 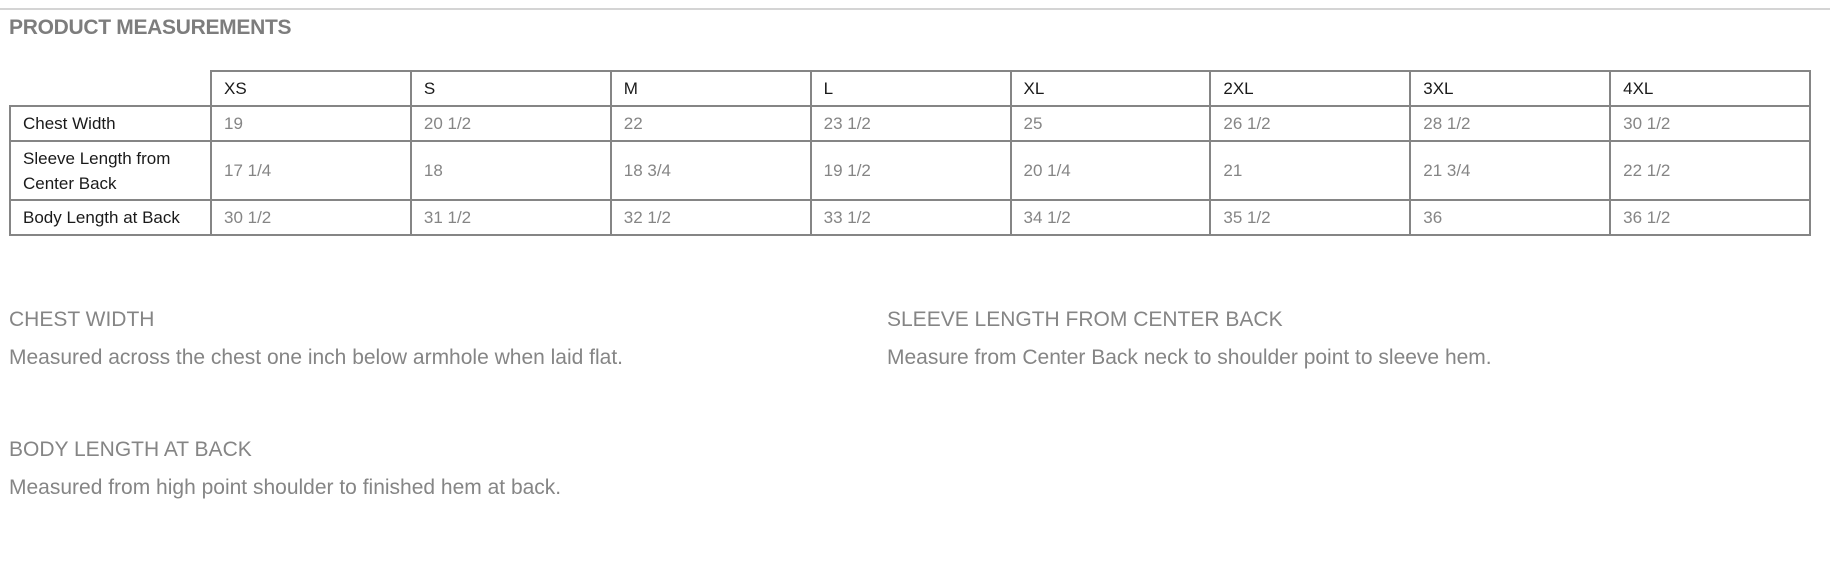 I want to click on table-cell: 28 1/2, so click(x=1510, y=123).